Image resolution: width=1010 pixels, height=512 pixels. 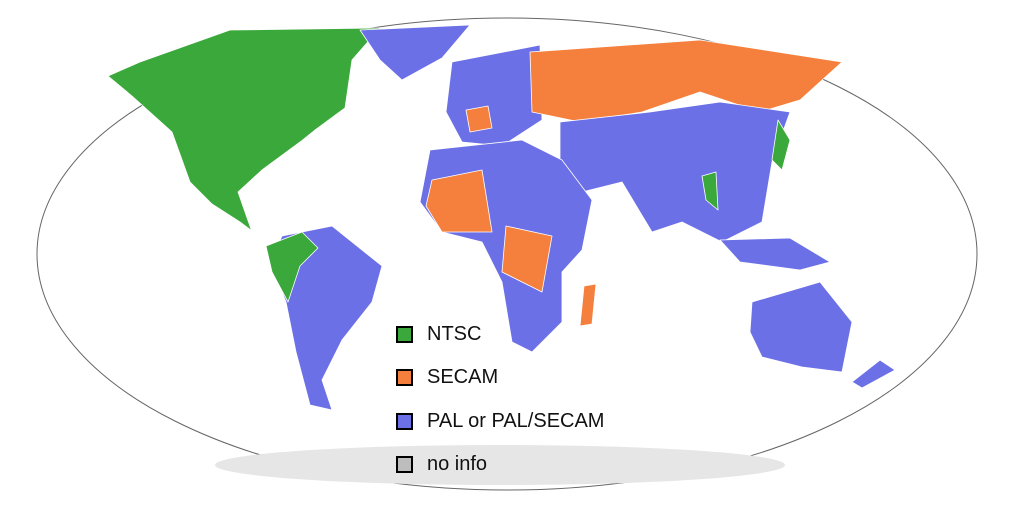 What do you see at coordinates (686, 81) in the screenshot?
I see `russia` at bounding box center [686, 81].